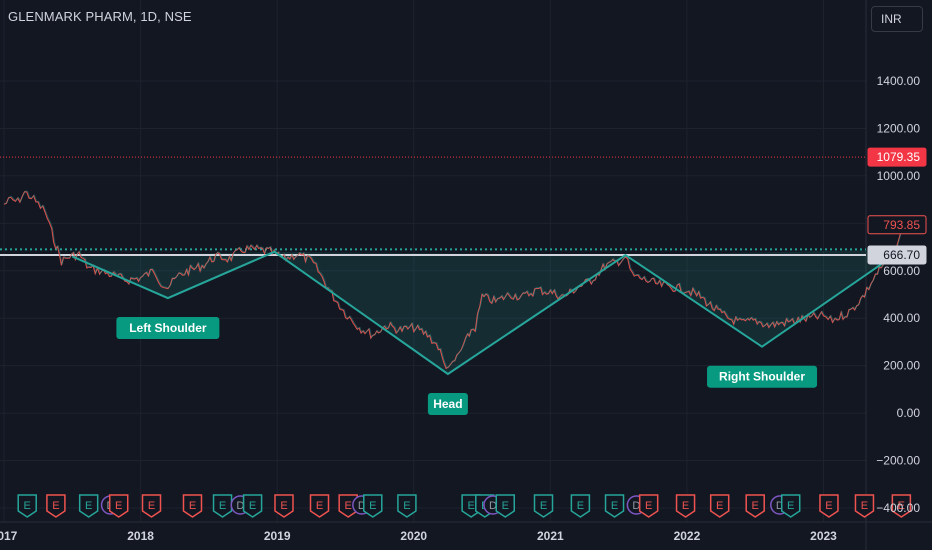 This screenshot has width=932, height=550. What do you see at coordinates (464, 506) in the screenshot?
I see `event-markers: EEEDEEEEDEEEEDEEEEDEEEEDEEEEDEEEE` at bounding box center [464, 506].